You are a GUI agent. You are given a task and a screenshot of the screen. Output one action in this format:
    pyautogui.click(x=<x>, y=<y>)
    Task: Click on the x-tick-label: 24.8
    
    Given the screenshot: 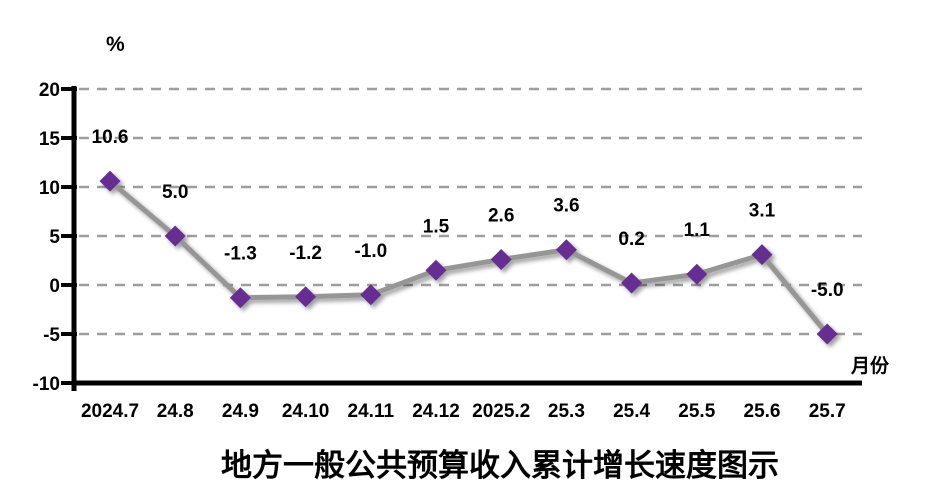 What is the action you would take?
    pyautogui.click(x=175, y=411)
    